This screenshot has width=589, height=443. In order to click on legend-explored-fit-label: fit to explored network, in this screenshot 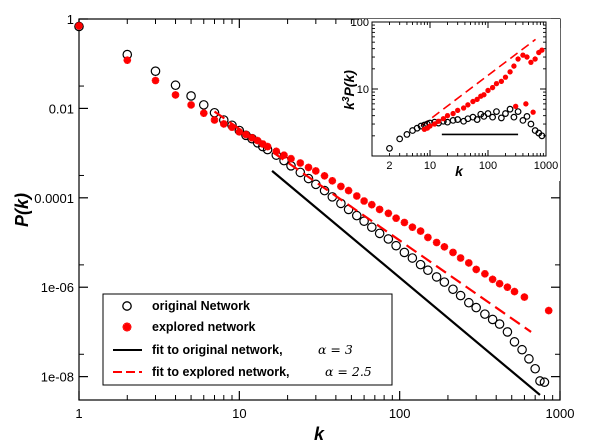, I will do `click(221, 372)`.